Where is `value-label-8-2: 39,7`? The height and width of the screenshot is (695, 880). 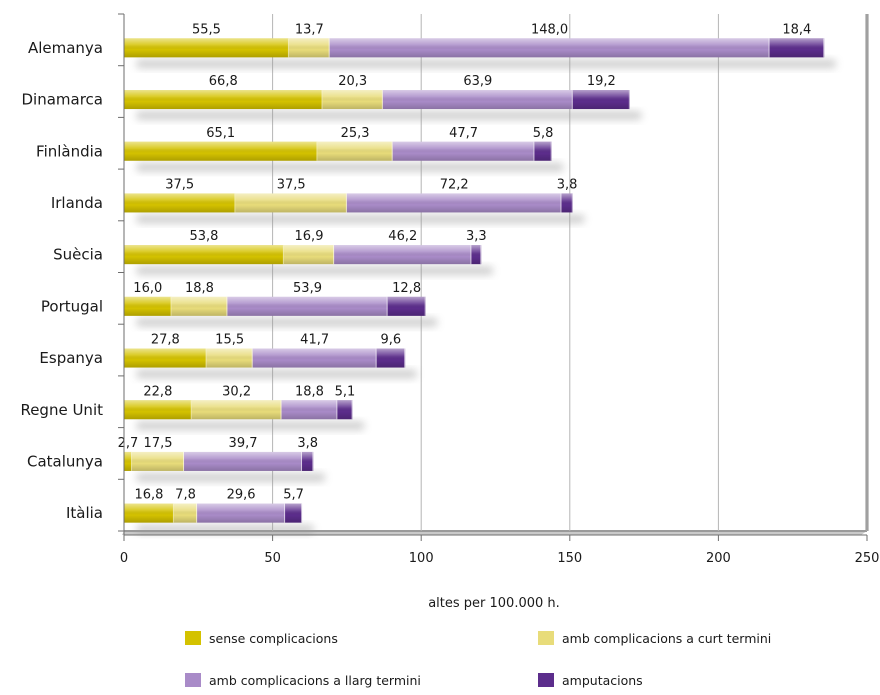
value-label-8-2: 39,7 is located at coordinates (243, 443).